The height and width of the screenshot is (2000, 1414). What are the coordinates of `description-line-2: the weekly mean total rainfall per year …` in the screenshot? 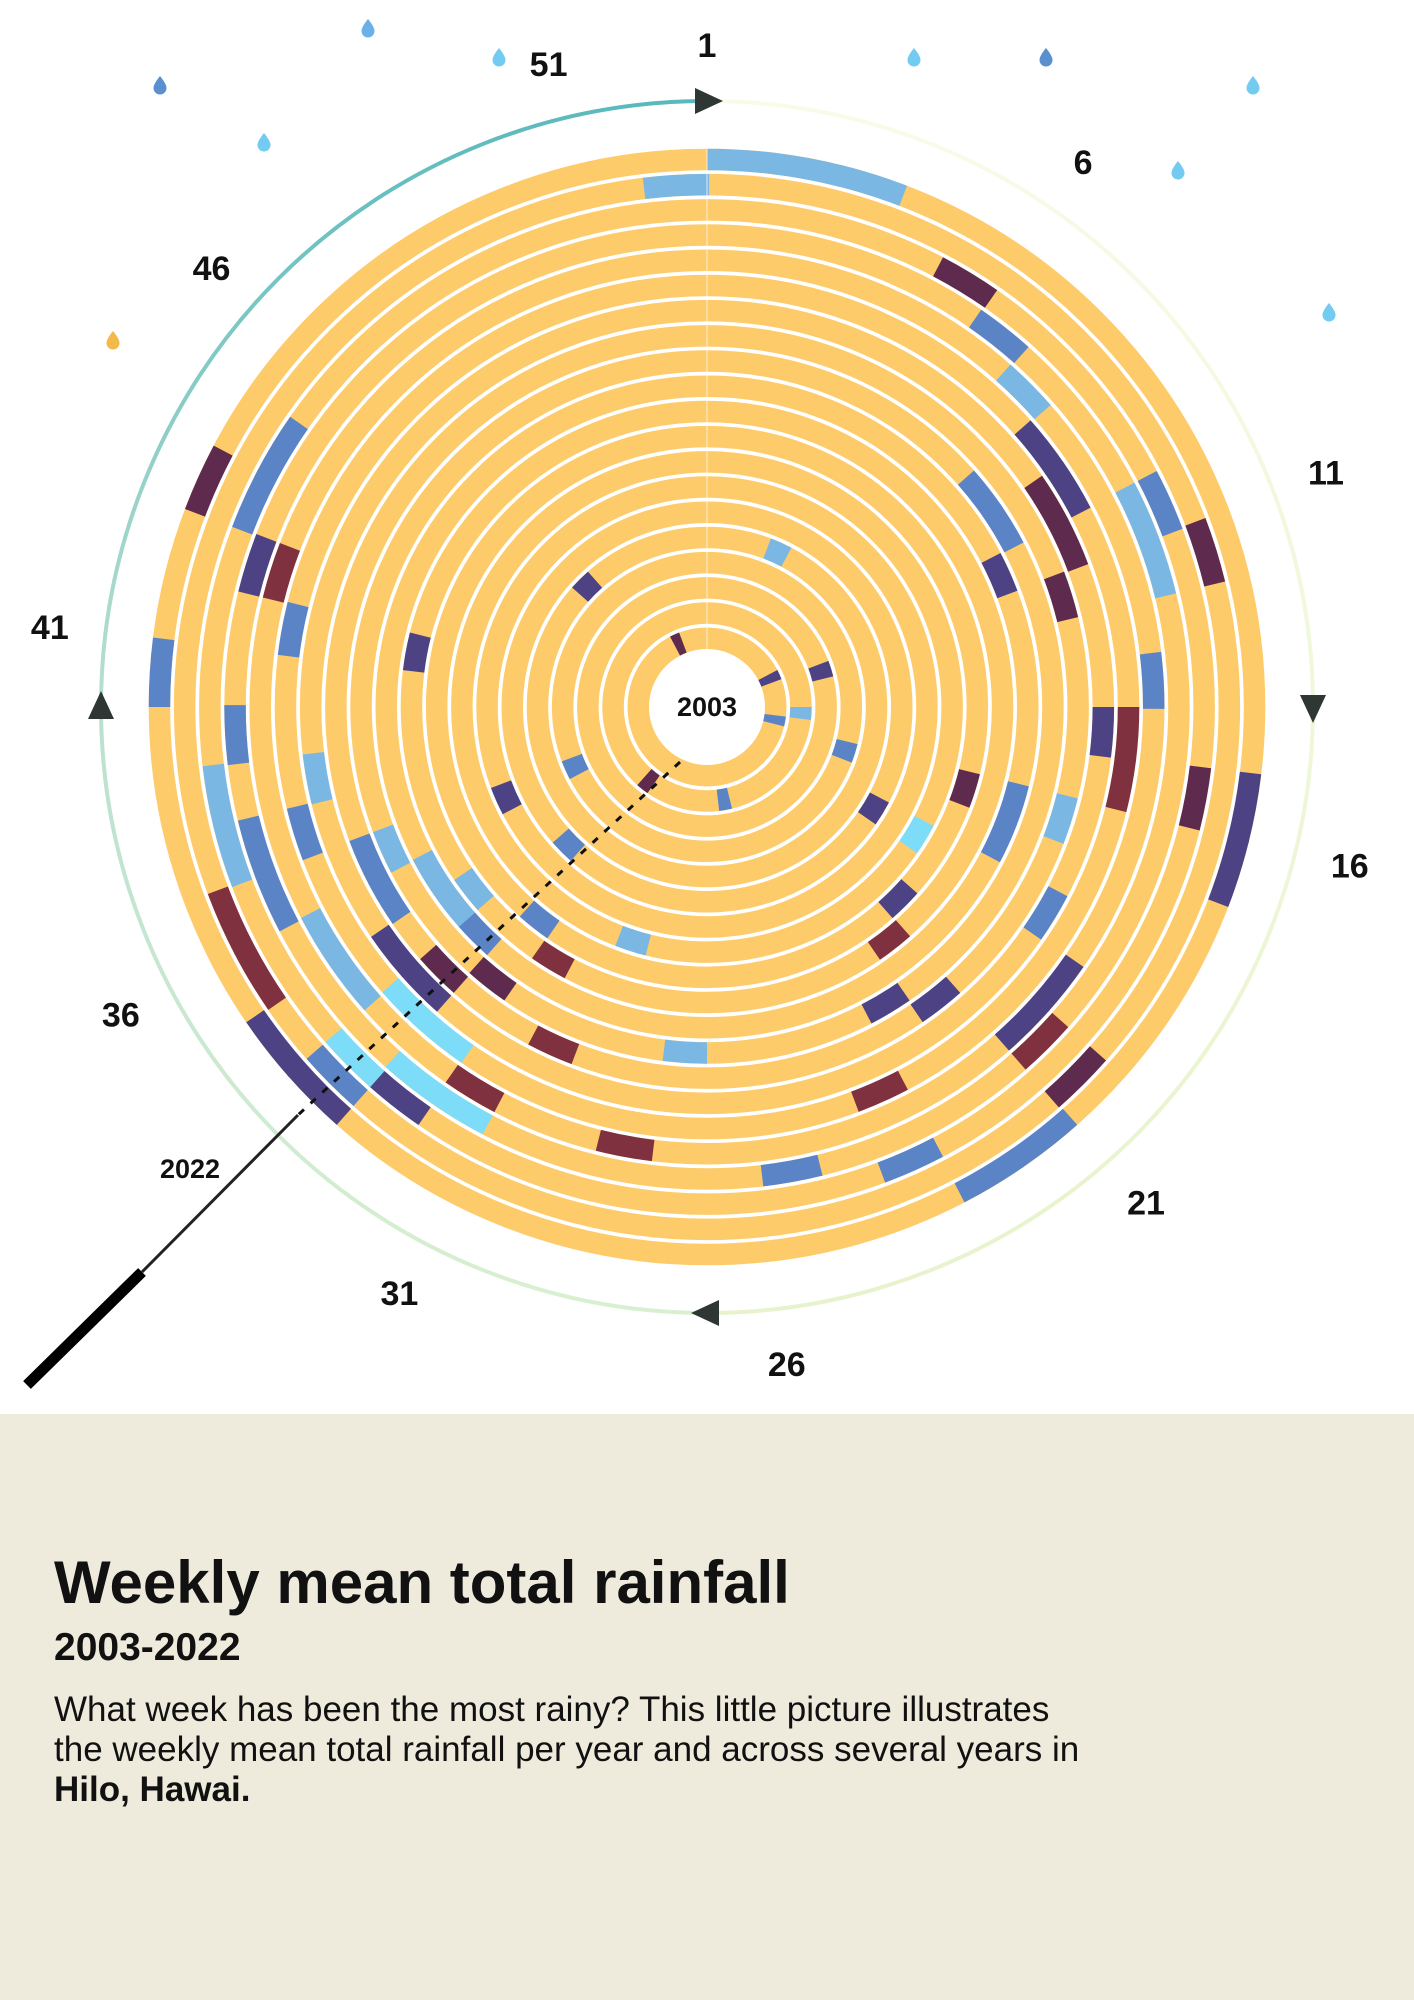 It's located at (567, 1749).